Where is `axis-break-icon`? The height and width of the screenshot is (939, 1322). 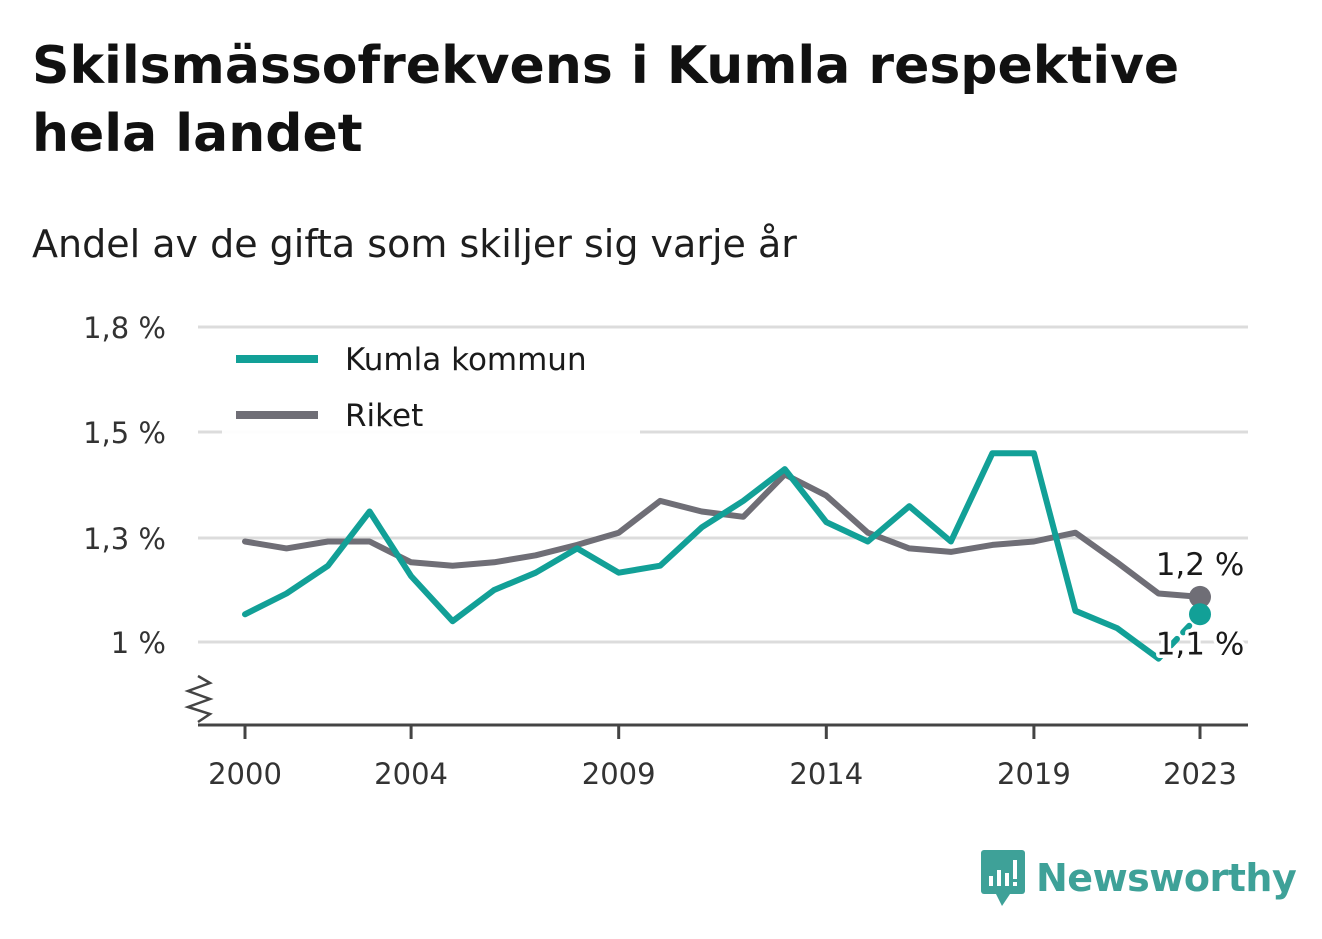 axis-break-icon is located at coordinates (199, 699).